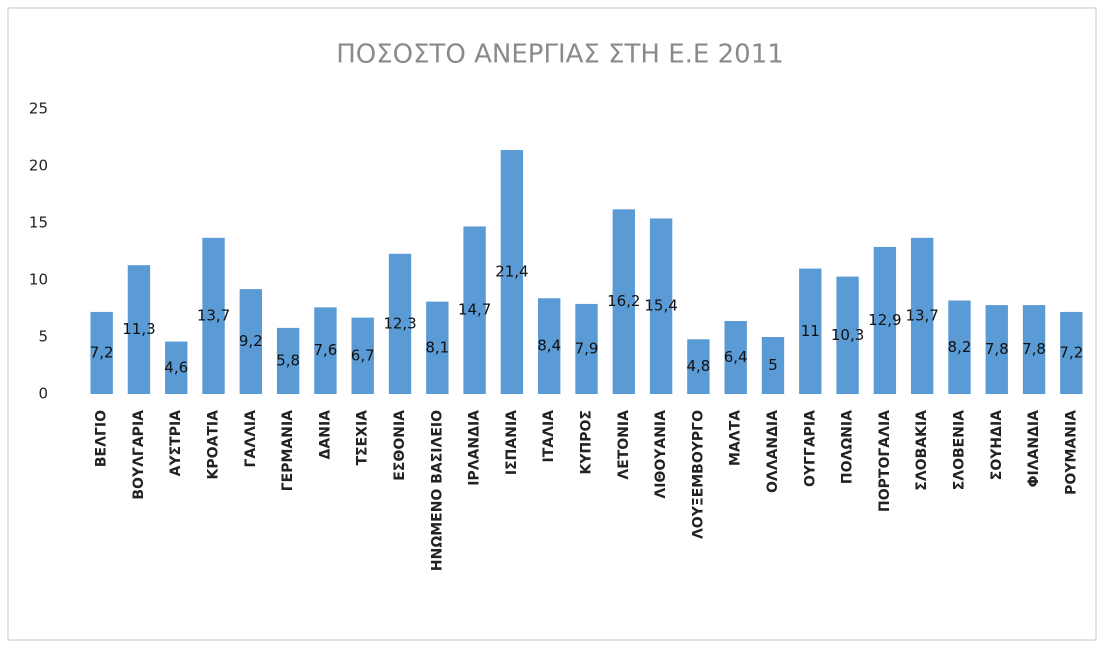 This screenshot has width=1104, height=652. Describe the element at coordinates (475, 448) in the screenshot. I see `x-tick-label: ΙΡΛΑΝΔΙΑ` at that location.